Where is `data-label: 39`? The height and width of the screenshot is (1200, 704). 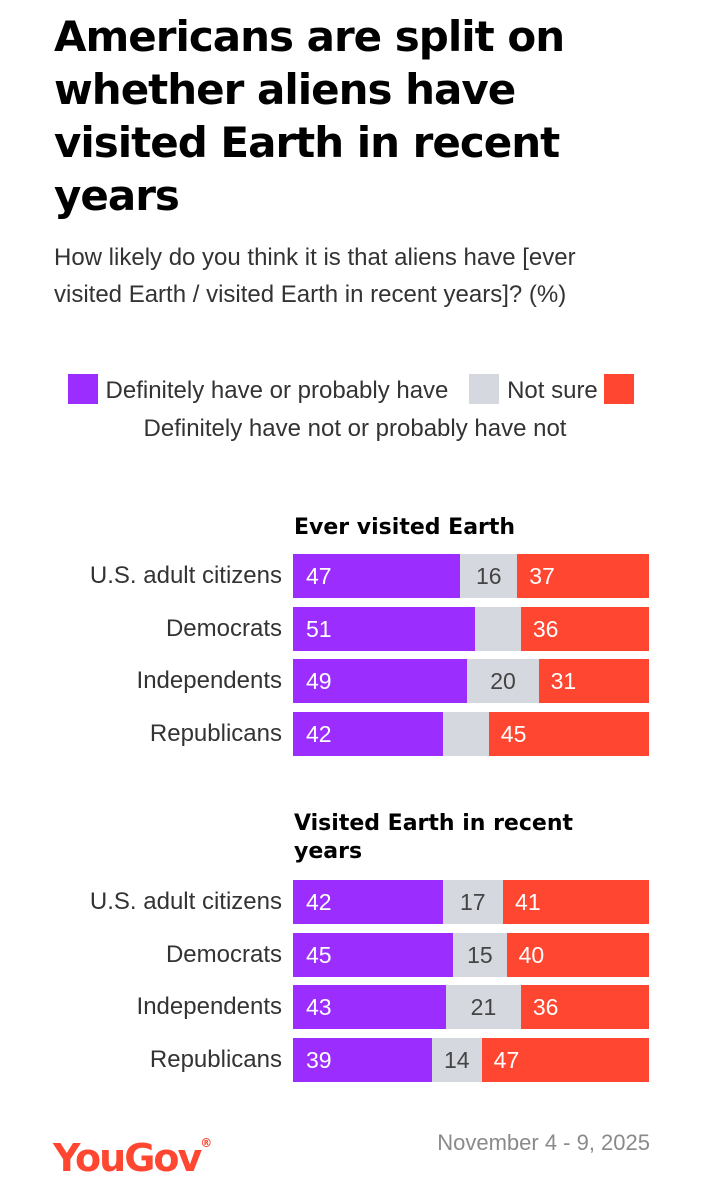
data-label: 39 is located at coordinates (319, 1060).